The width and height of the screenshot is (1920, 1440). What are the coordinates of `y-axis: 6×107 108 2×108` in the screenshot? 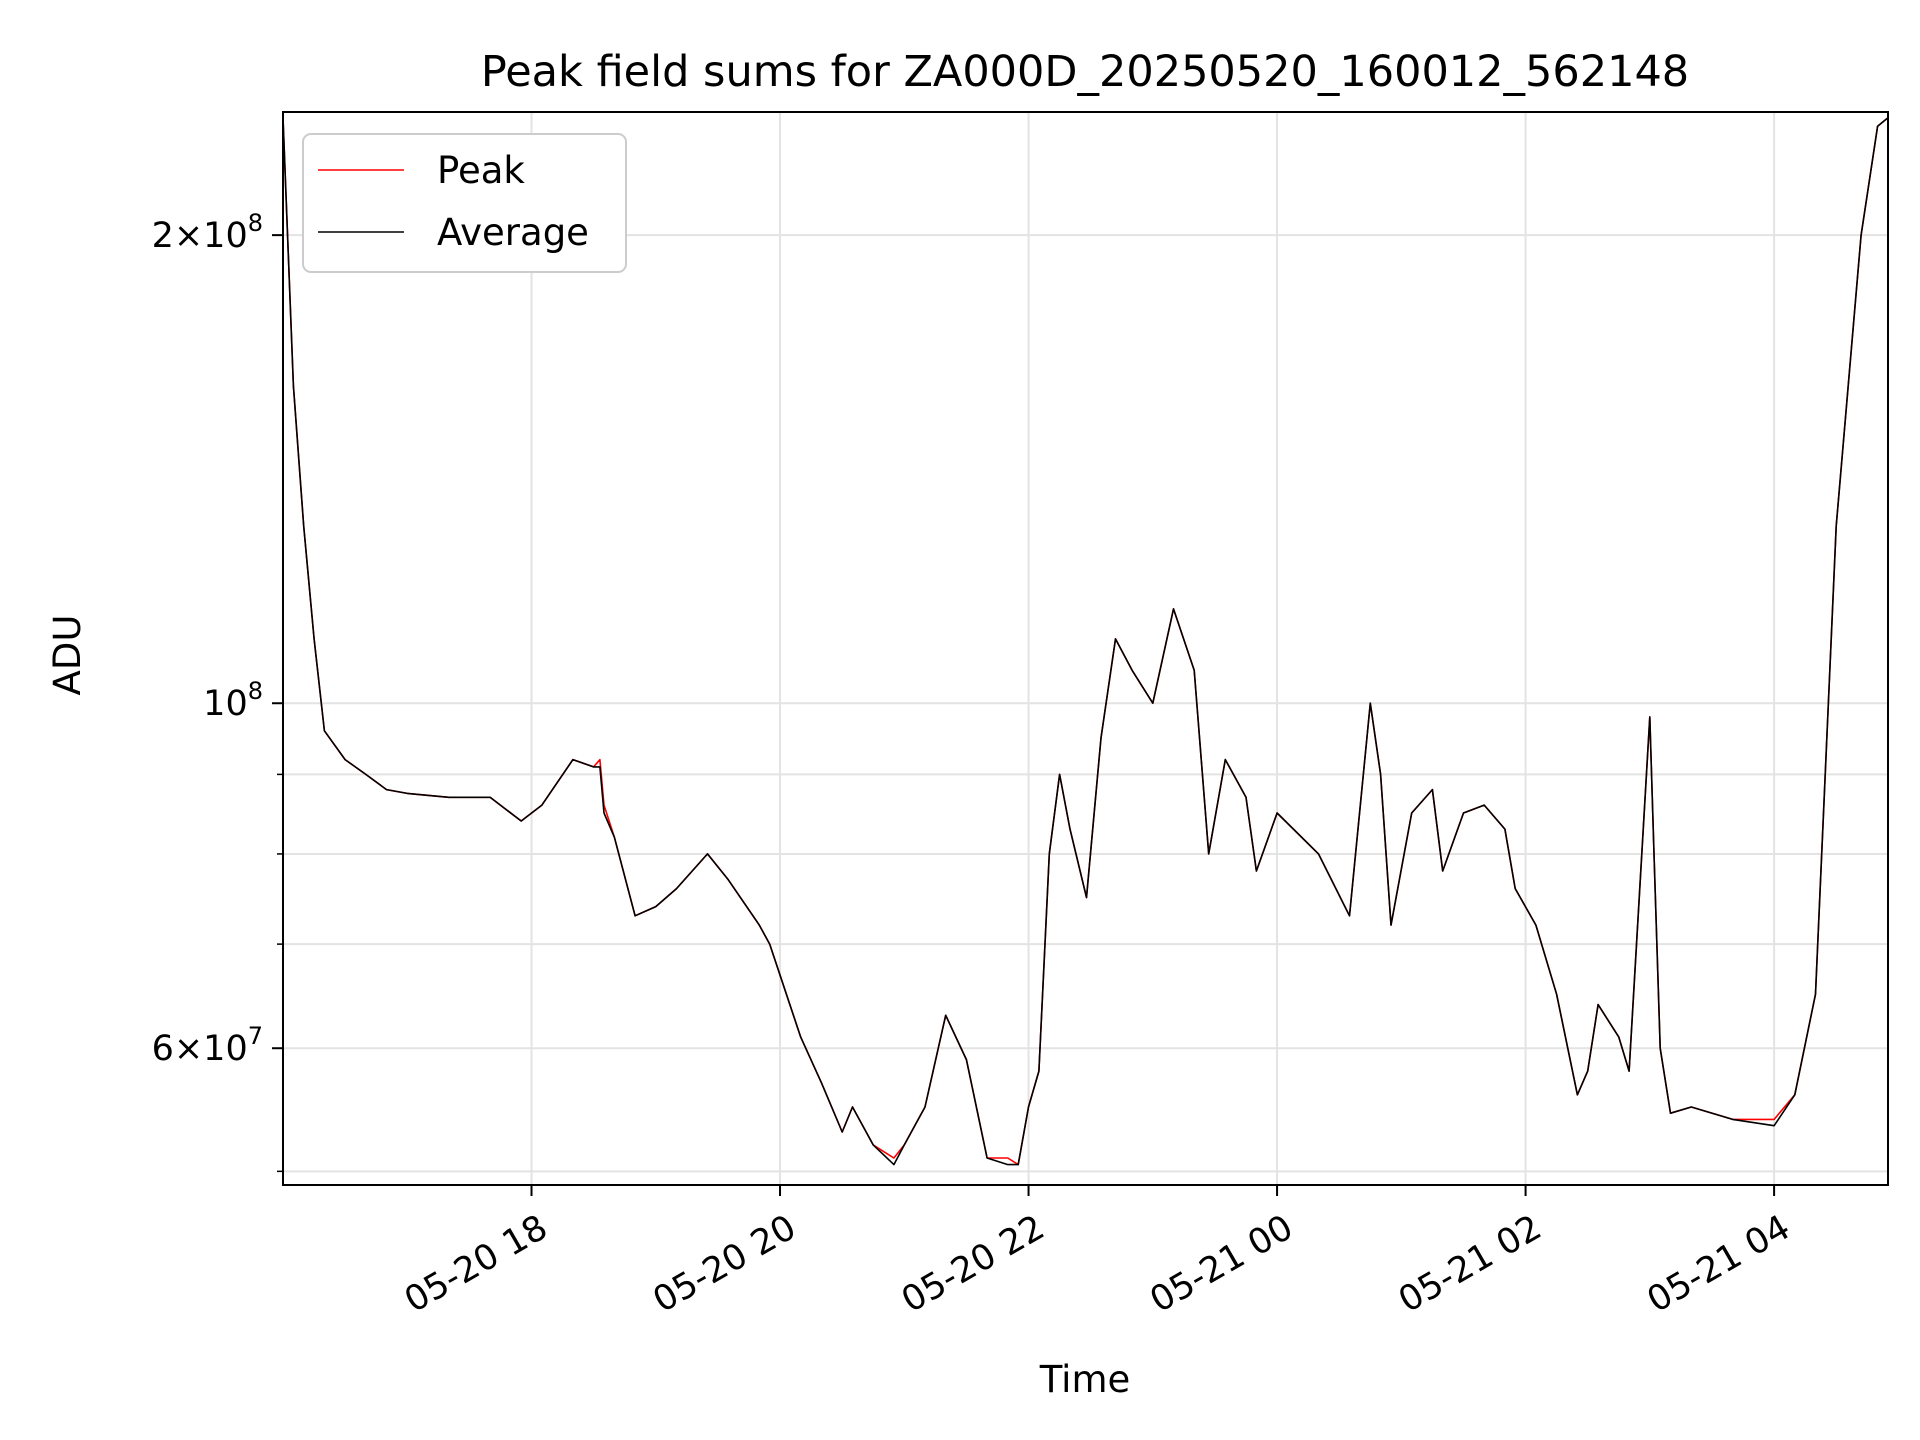 It's located at (217, 691).